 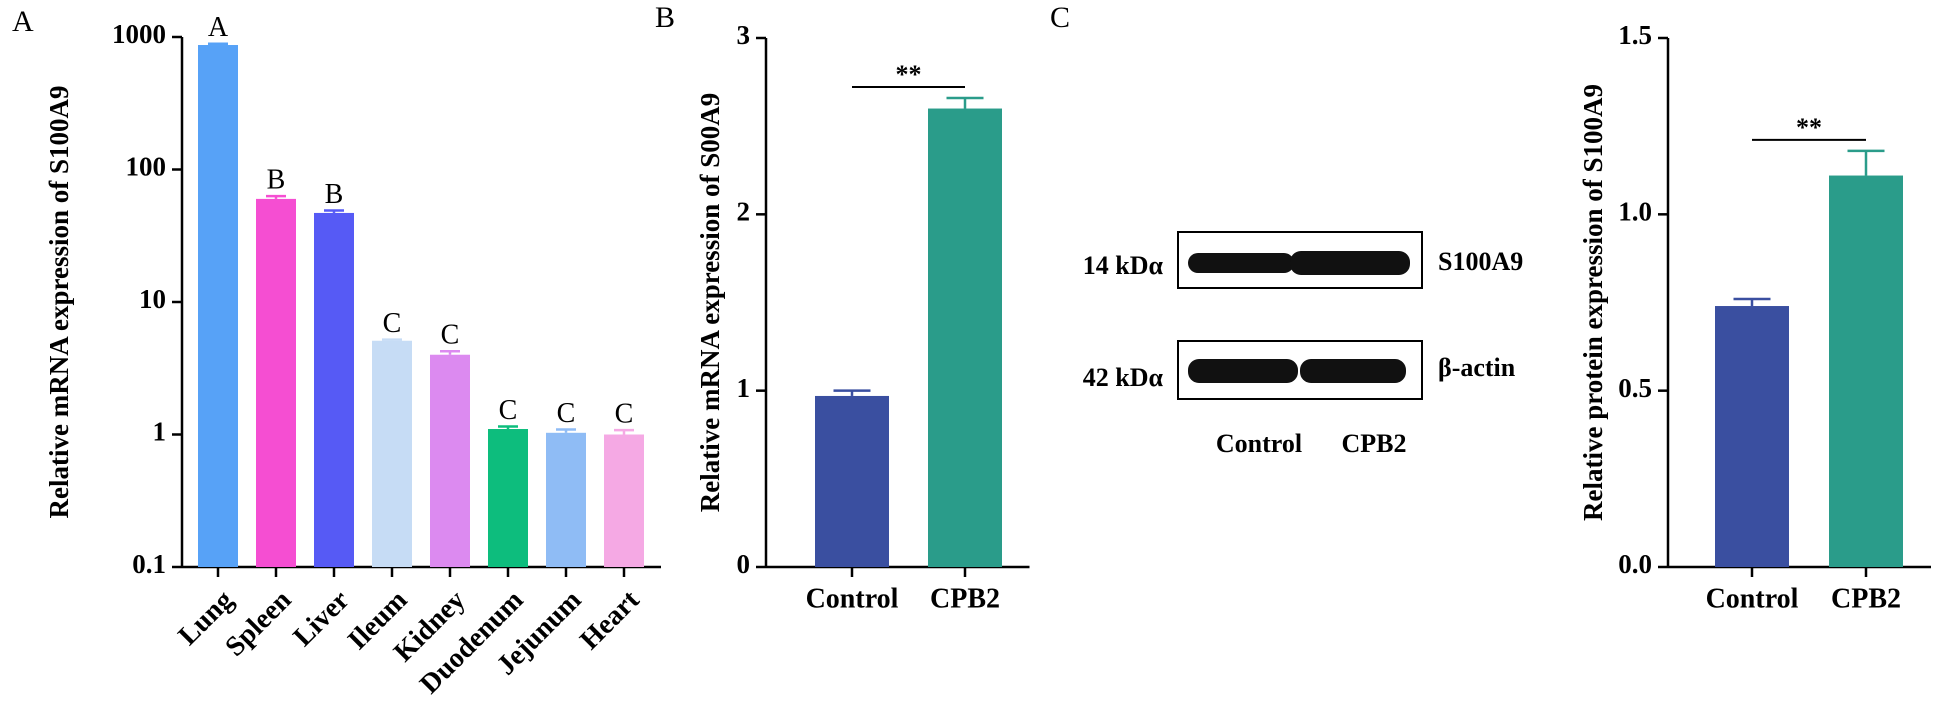 I want to click on x-tick-label: Liver, so click(x=321, y=619).